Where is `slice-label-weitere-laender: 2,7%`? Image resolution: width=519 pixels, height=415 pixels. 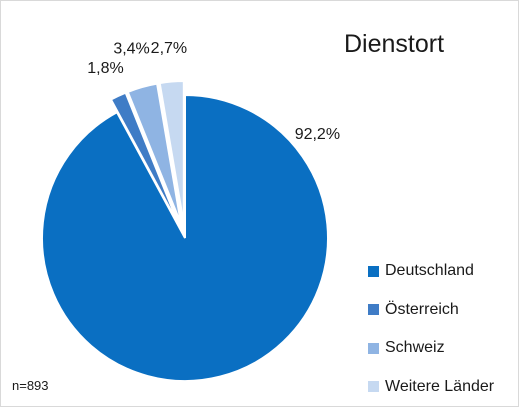
slice-label-weitere-laender: 2,7% is located at coordinates (169, 48).